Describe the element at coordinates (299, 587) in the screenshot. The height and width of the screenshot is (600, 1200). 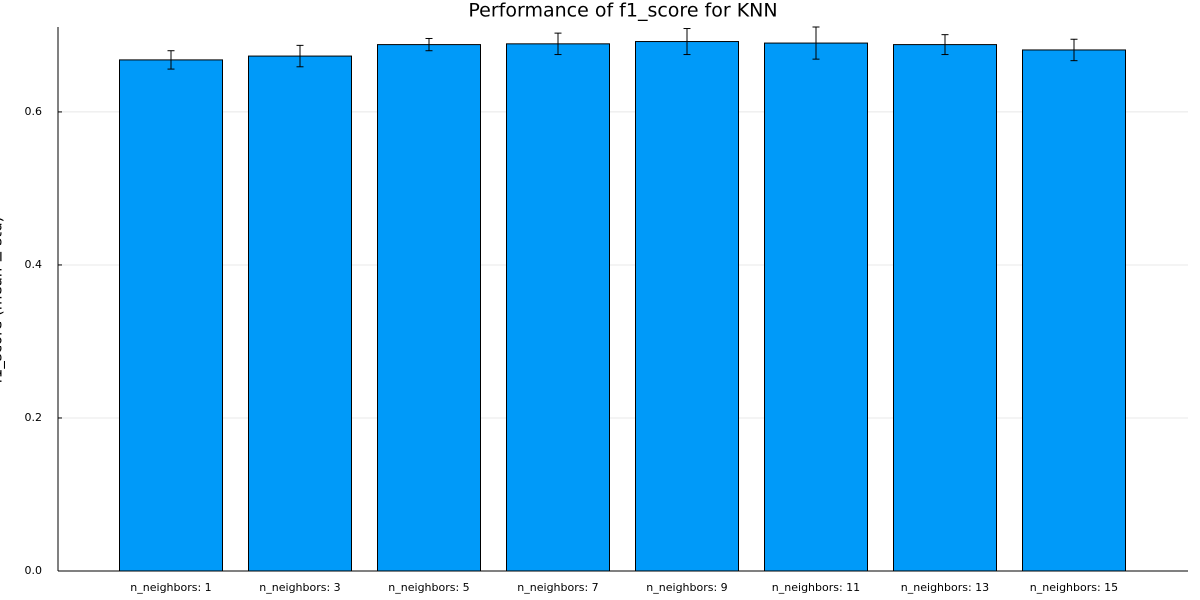
I see `x-tick-label: n_neighbors: 3` at that location.